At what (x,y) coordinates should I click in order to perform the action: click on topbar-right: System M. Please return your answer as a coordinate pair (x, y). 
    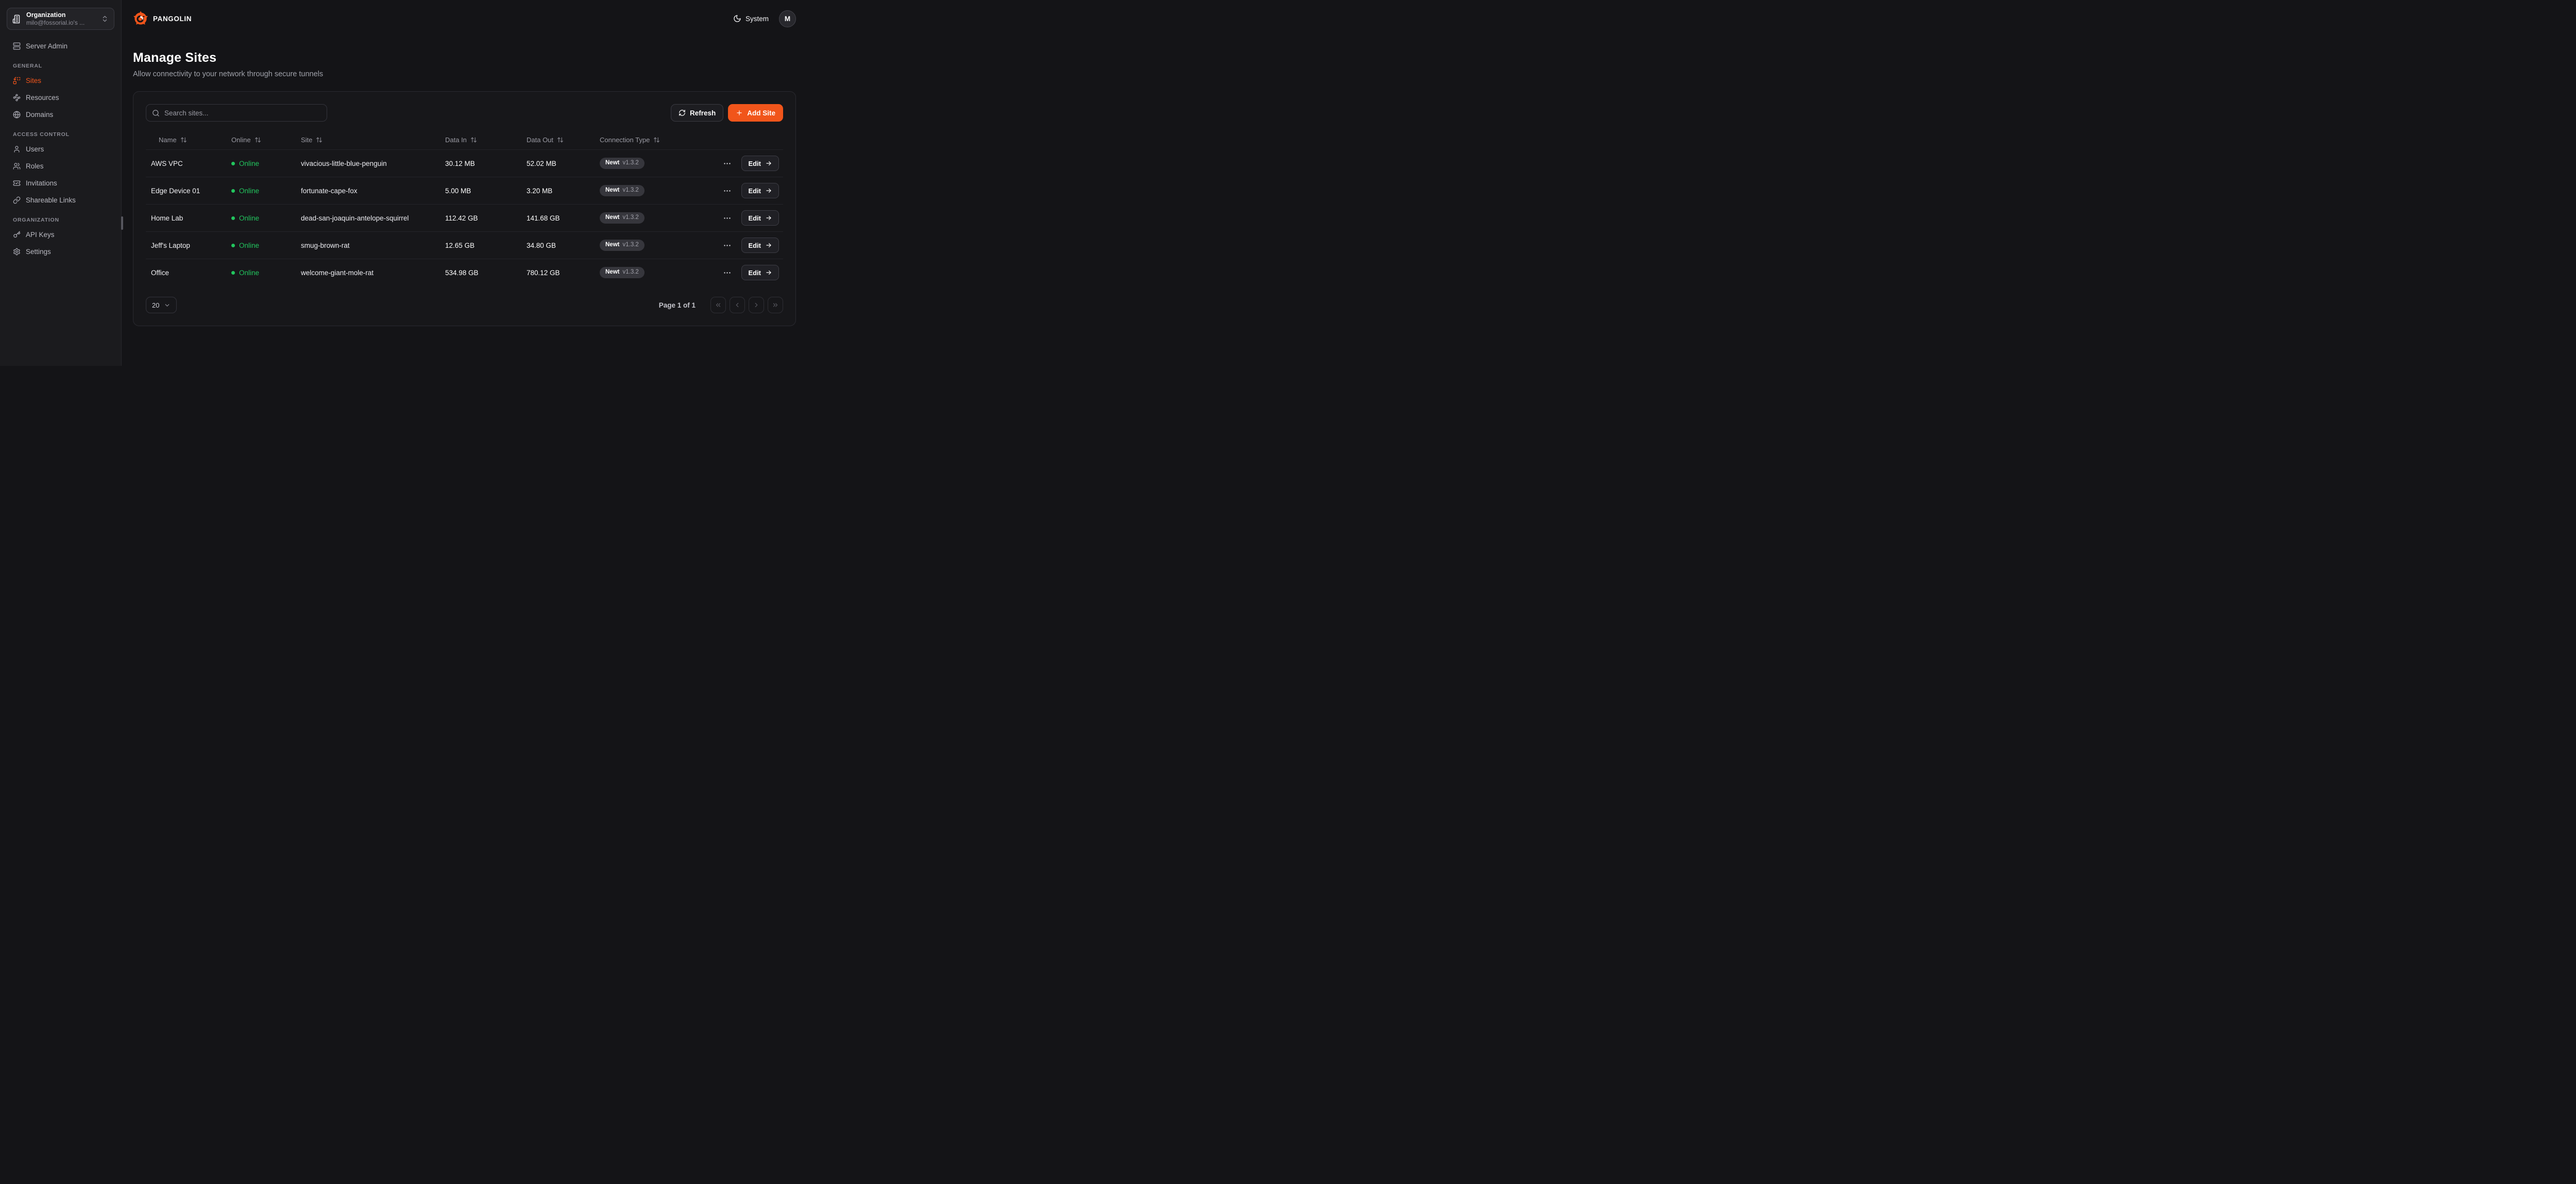
    Looking at the image, I should click on (764, 18).